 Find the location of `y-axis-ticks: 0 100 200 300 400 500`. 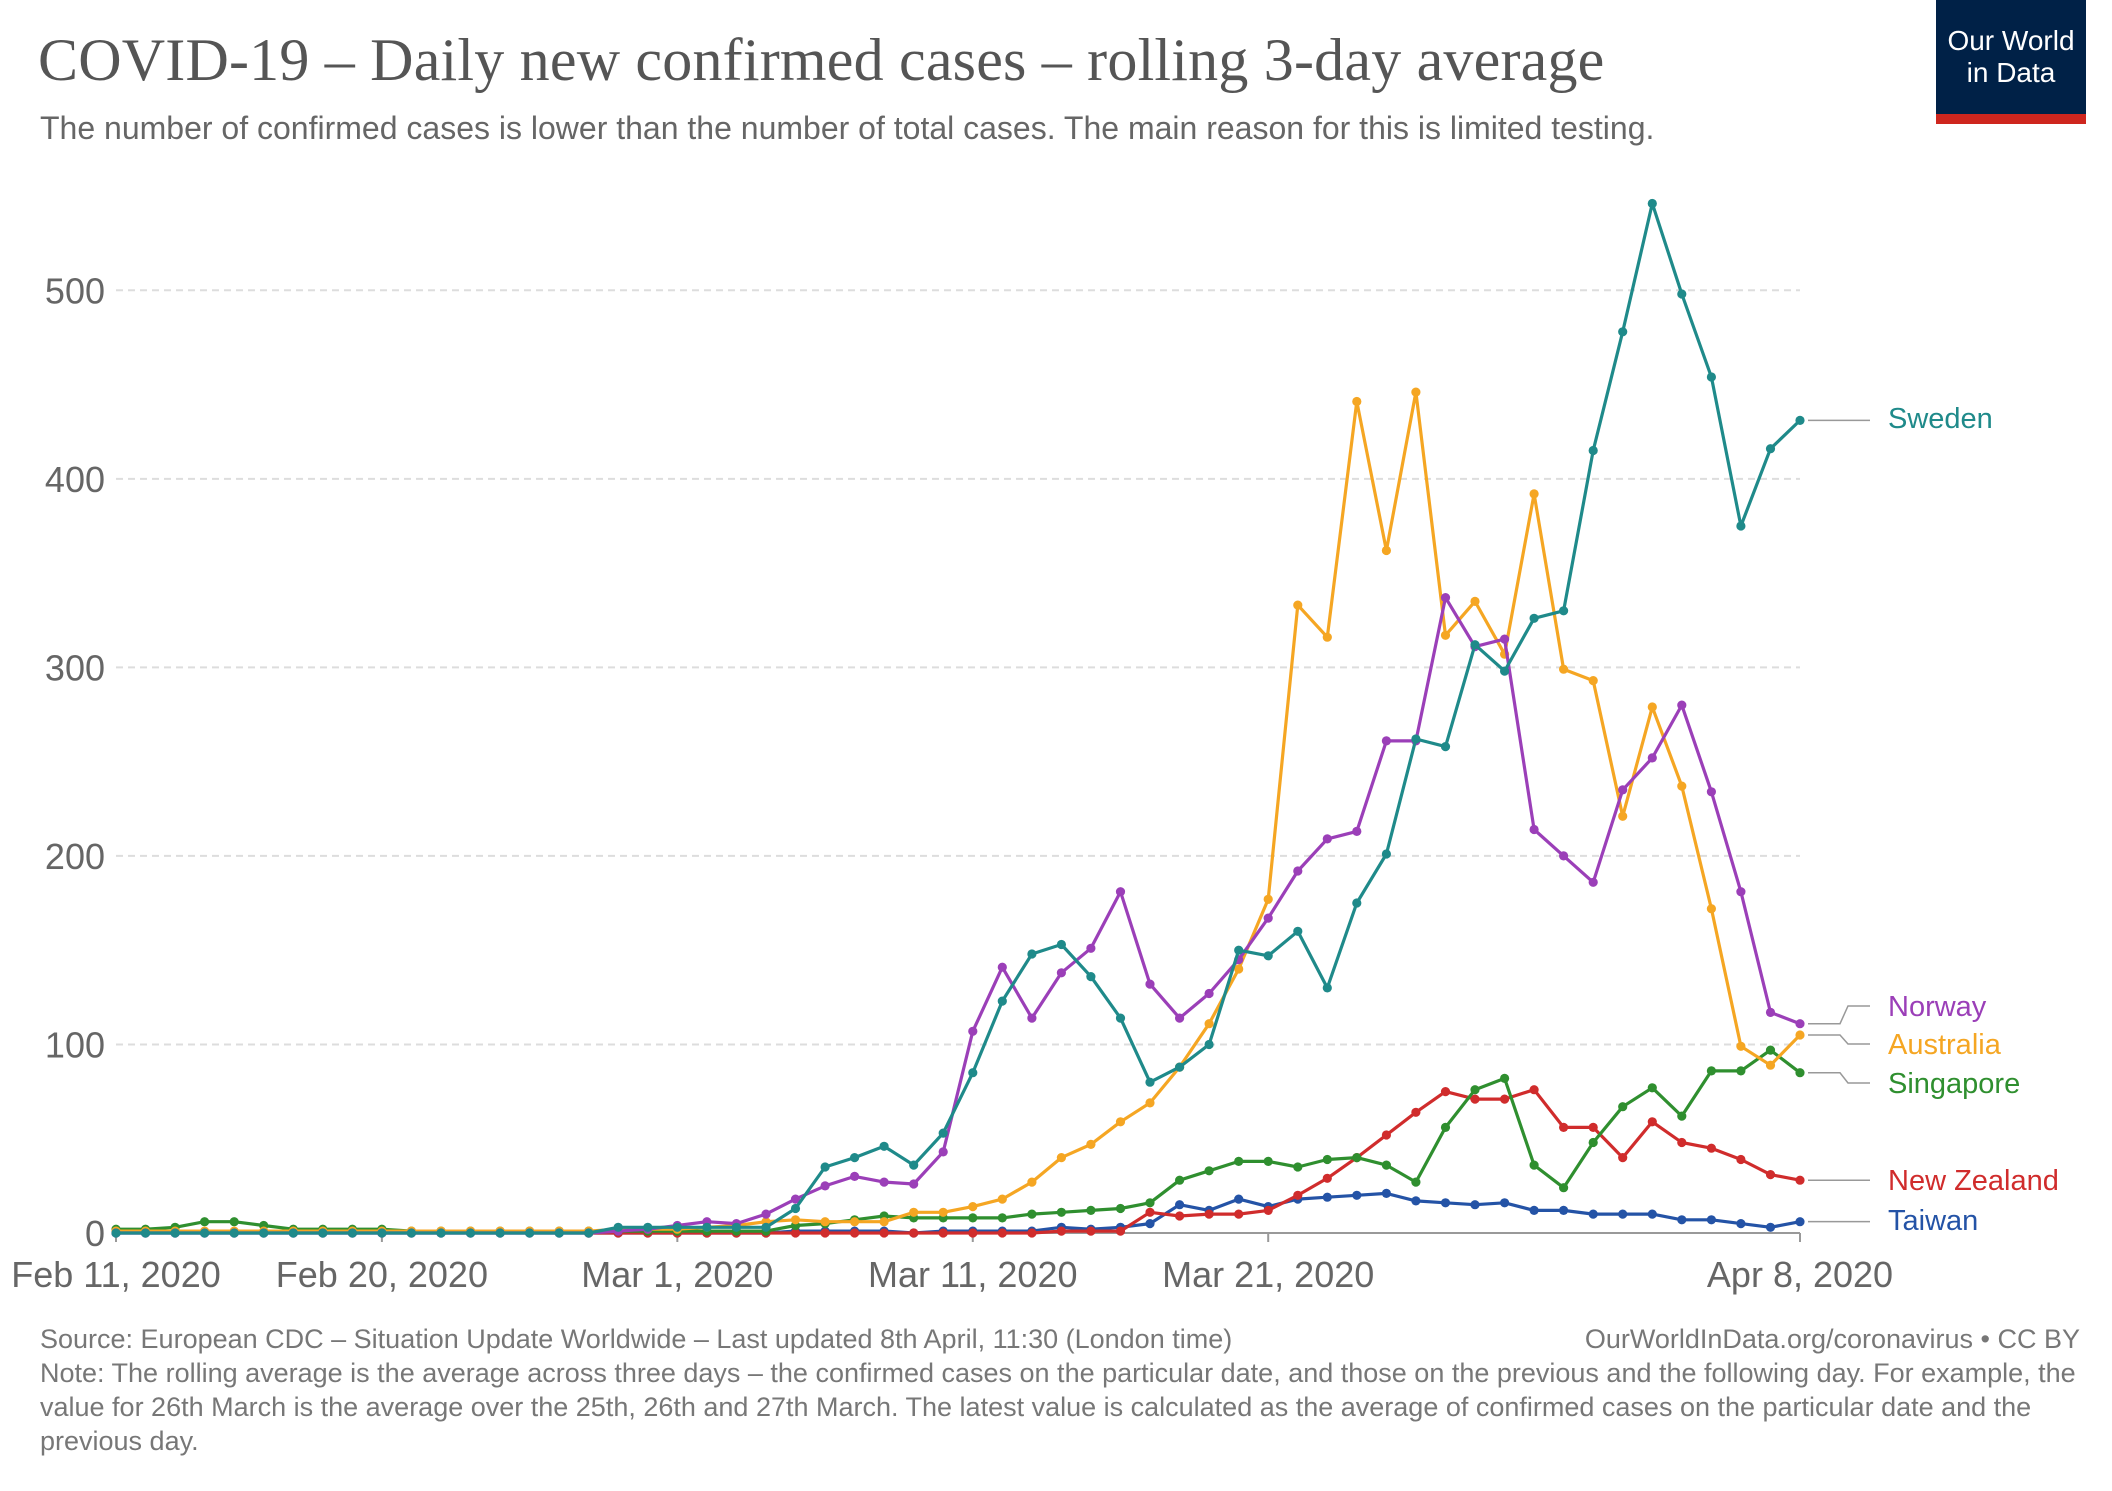

y-axis-ticks: 0 100 200 300 400 500 is located at coordinates (75, 762).